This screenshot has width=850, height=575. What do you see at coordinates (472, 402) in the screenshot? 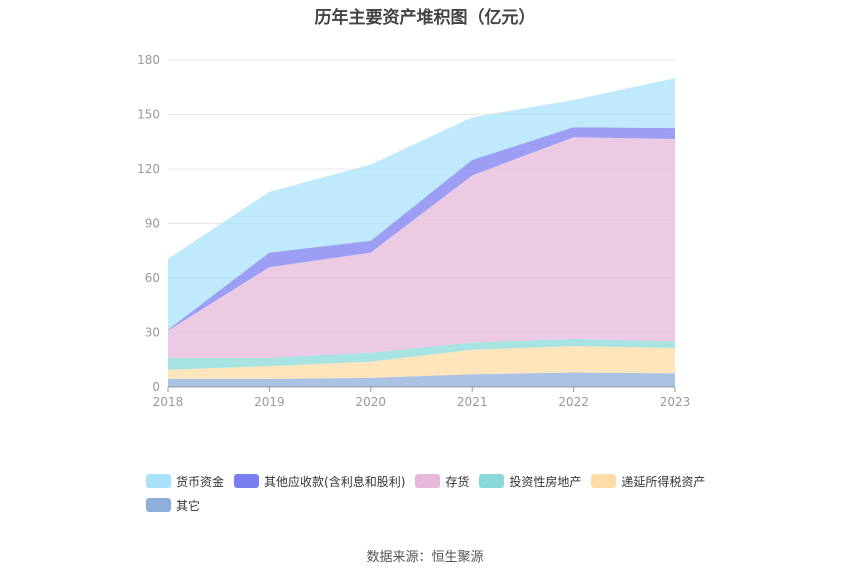
I see `x-tick-label: 2021` at bounding box center [472, 402].